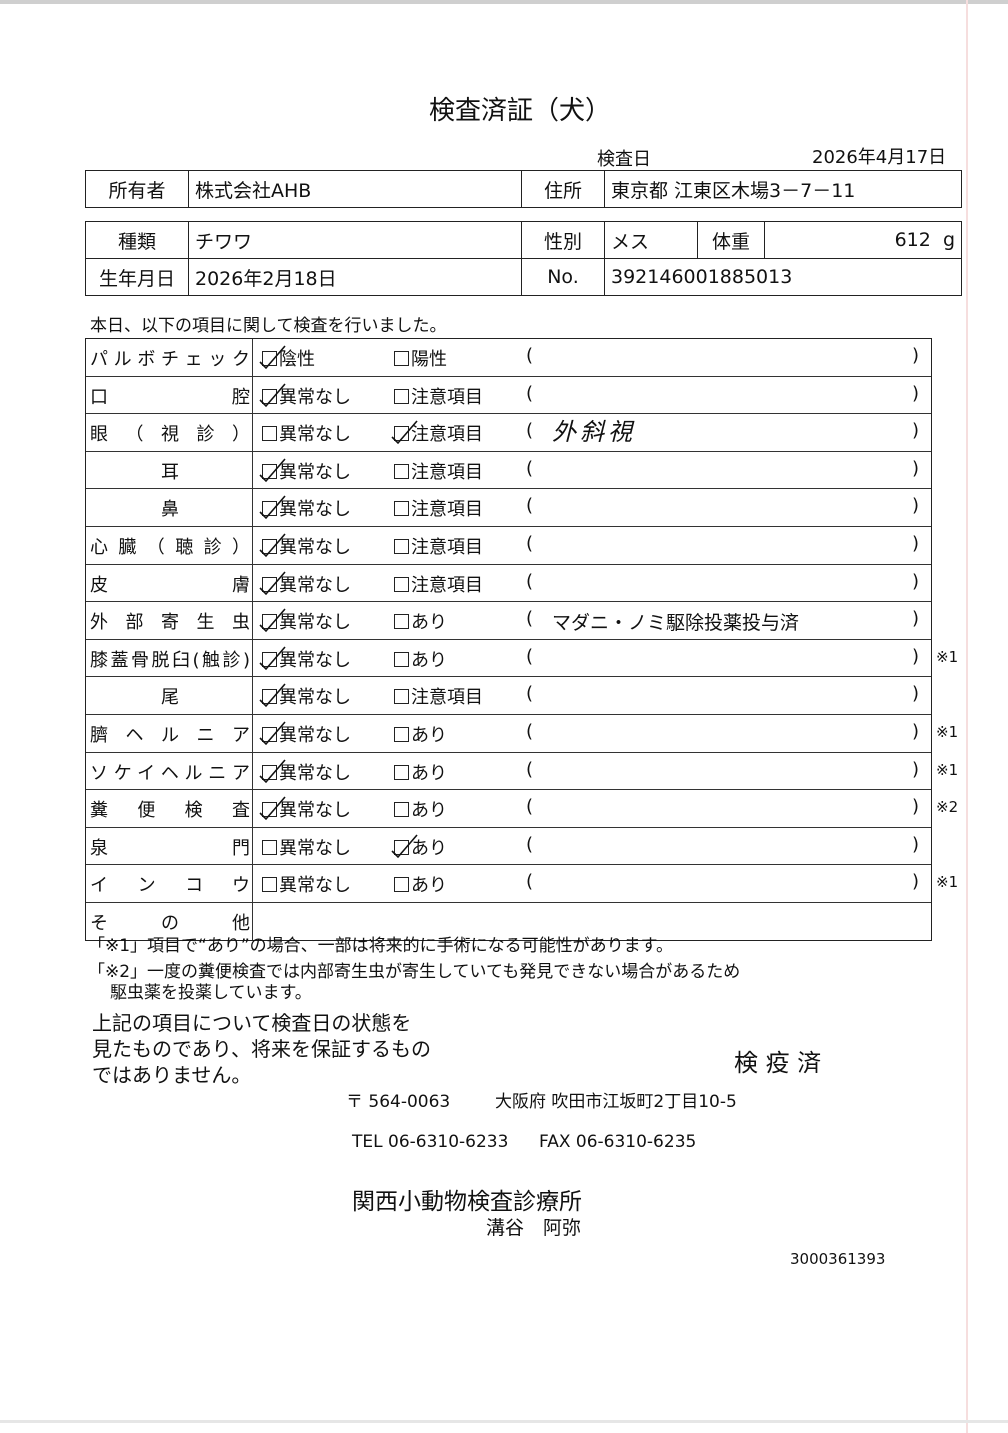 Image resolution: width=1008 pixels, height=1433 pixels. I want to click on option-label: 異常なし, so click(315, 623).